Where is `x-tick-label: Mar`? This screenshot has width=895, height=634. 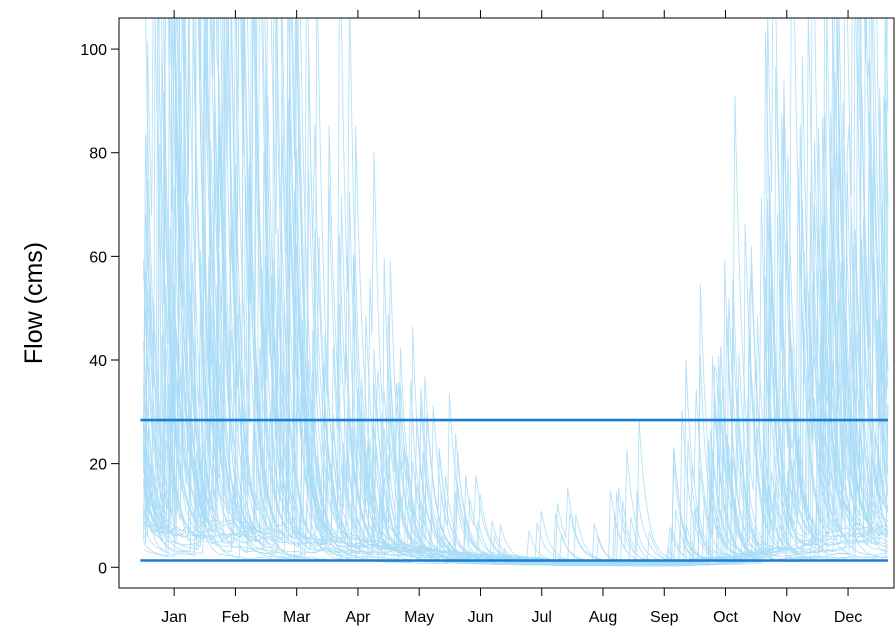
x-tick-label: Mar is located at coordinates (297, 617).